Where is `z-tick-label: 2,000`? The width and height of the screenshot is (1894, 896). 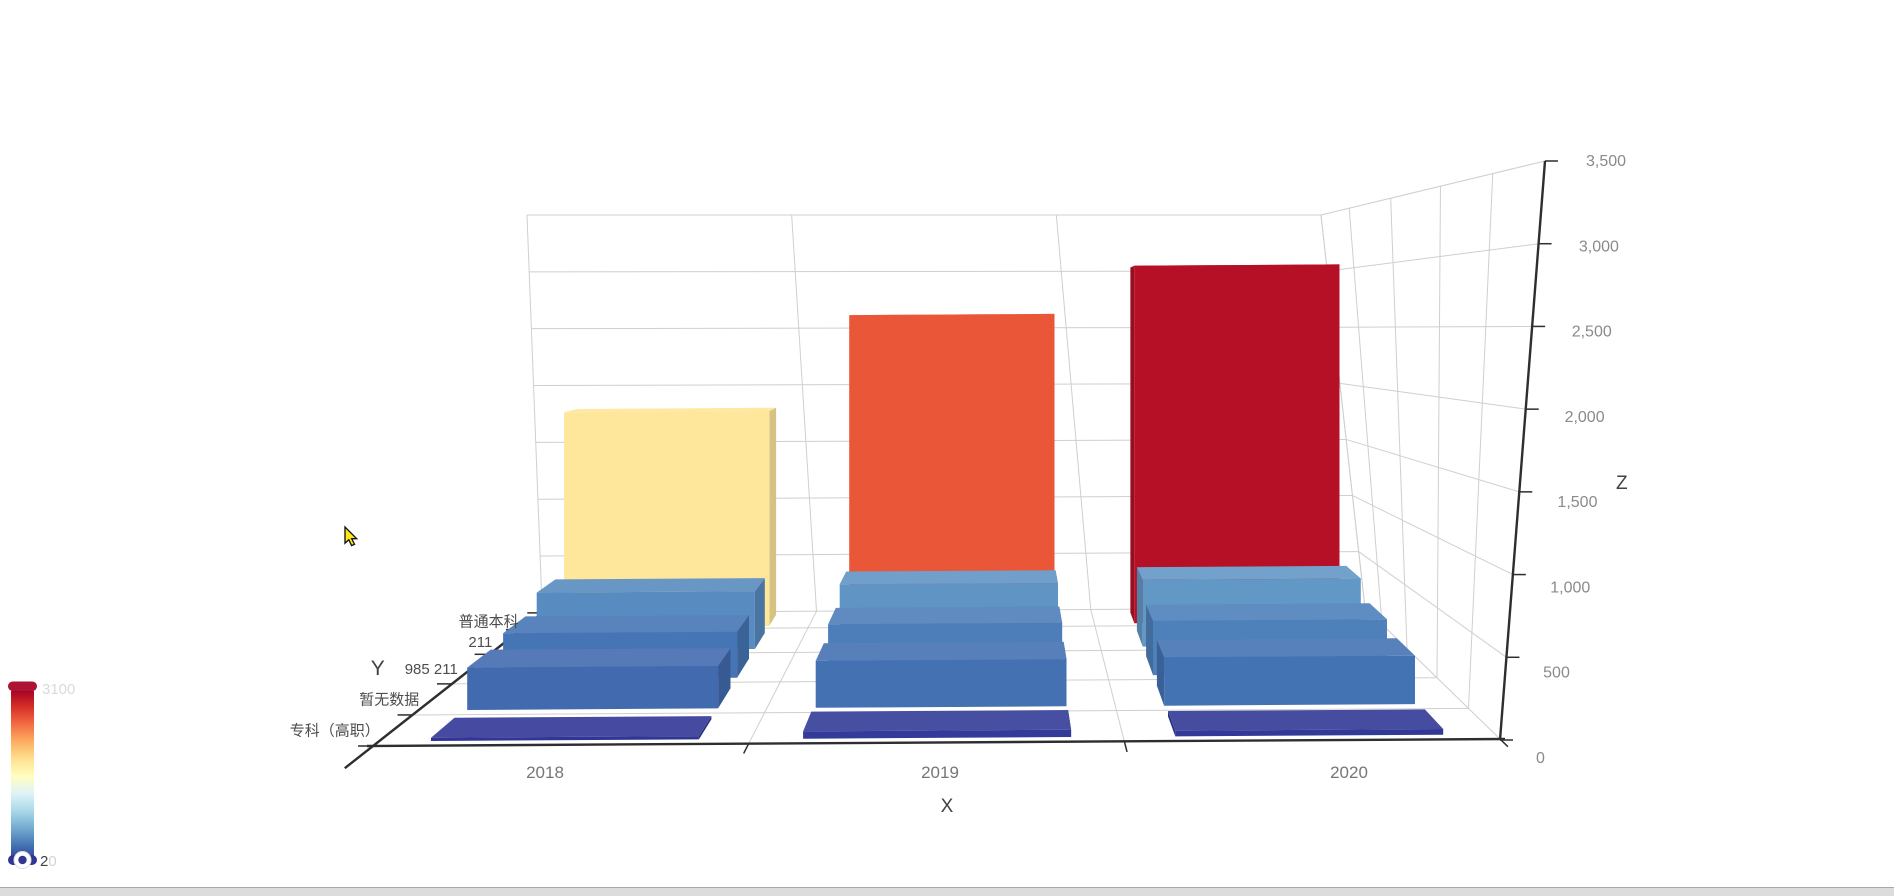 z-tick-label: 2,000 is located at coordinates (1585, 417).